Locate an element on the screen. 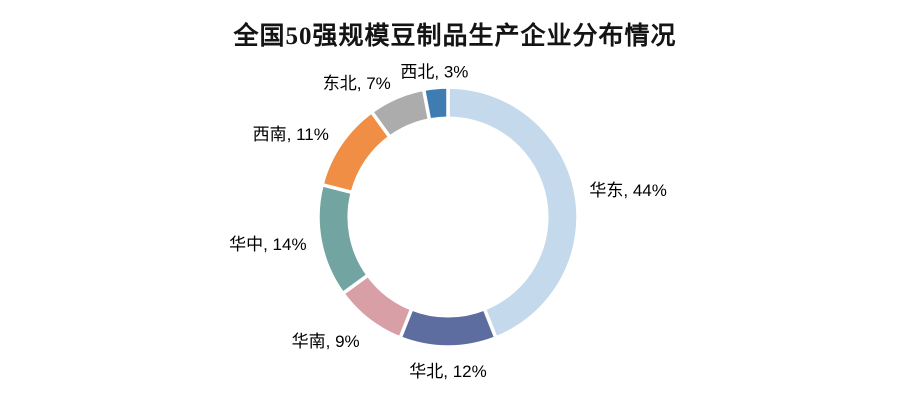  label-xinan: 西南, 11% is located at coordinates (291, 134).